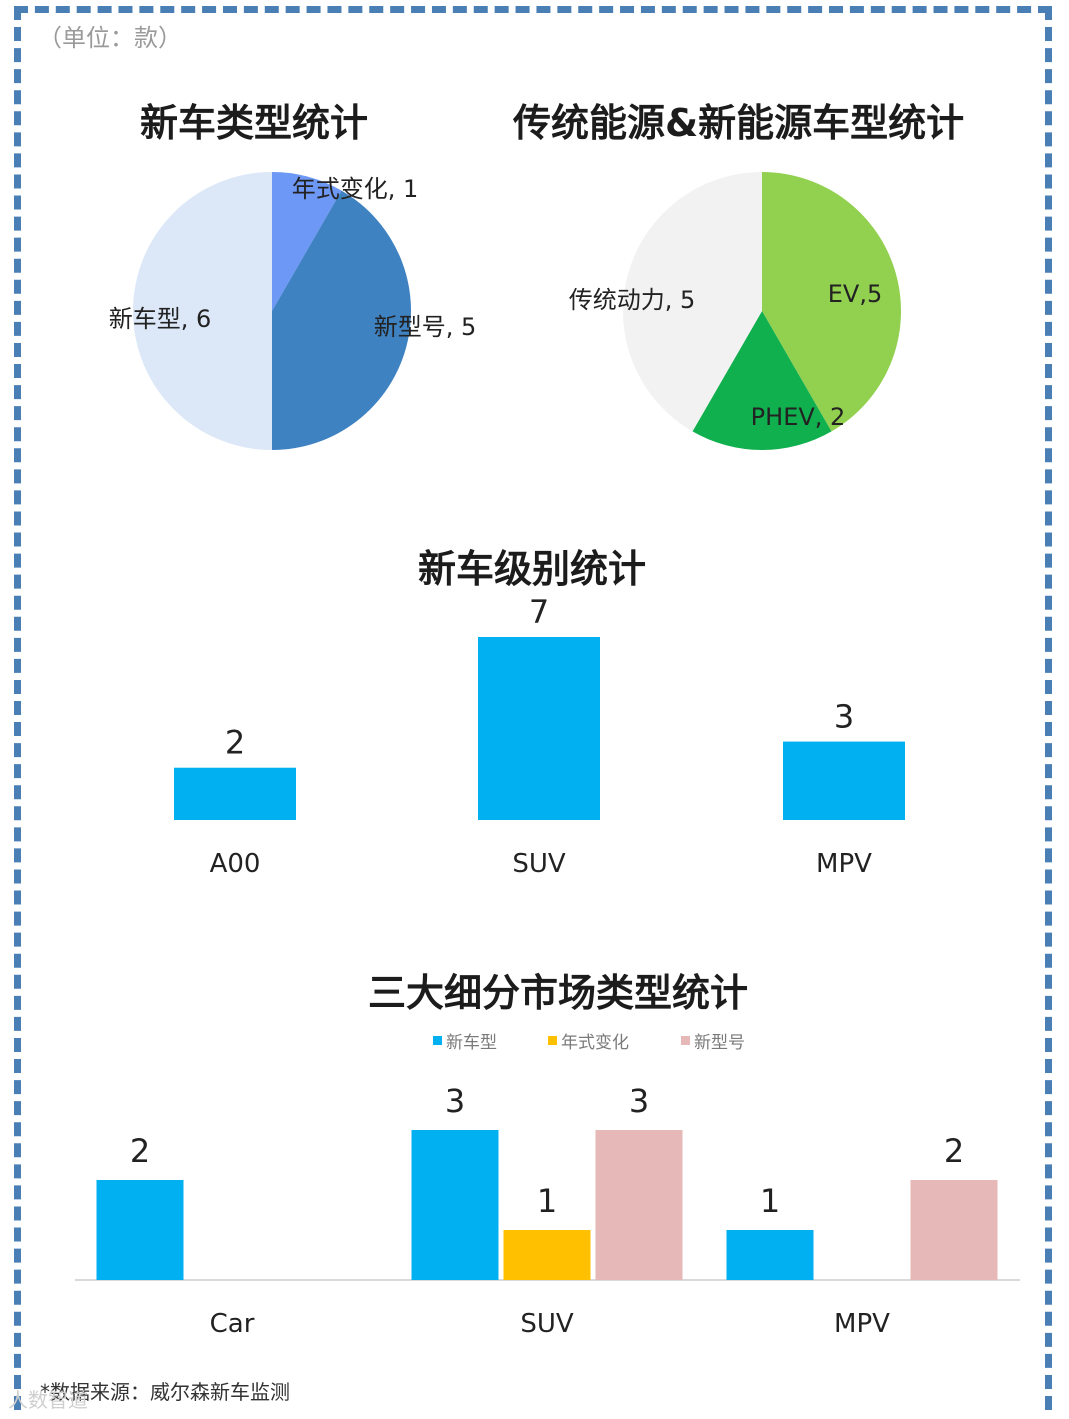 The height and width of the screenshot is (1419, 1069). What do you see at coordinates (719, 1043) in the screenshot?
I see `bar2-legend-label-新型号: 新型号` at bounding box center [719, 1043].